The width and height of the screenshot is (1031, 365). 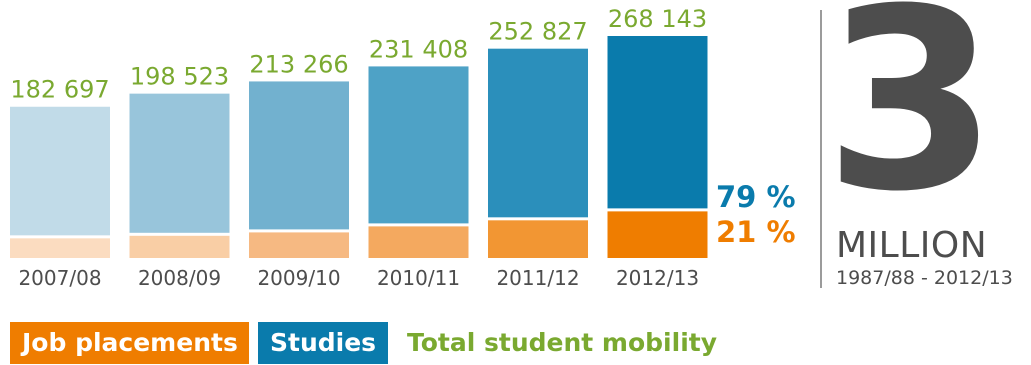 What do you see at coordinates (60, 248) in the screenshot?
I see `bar-job-2007/08` at bounding box center [60, 248].